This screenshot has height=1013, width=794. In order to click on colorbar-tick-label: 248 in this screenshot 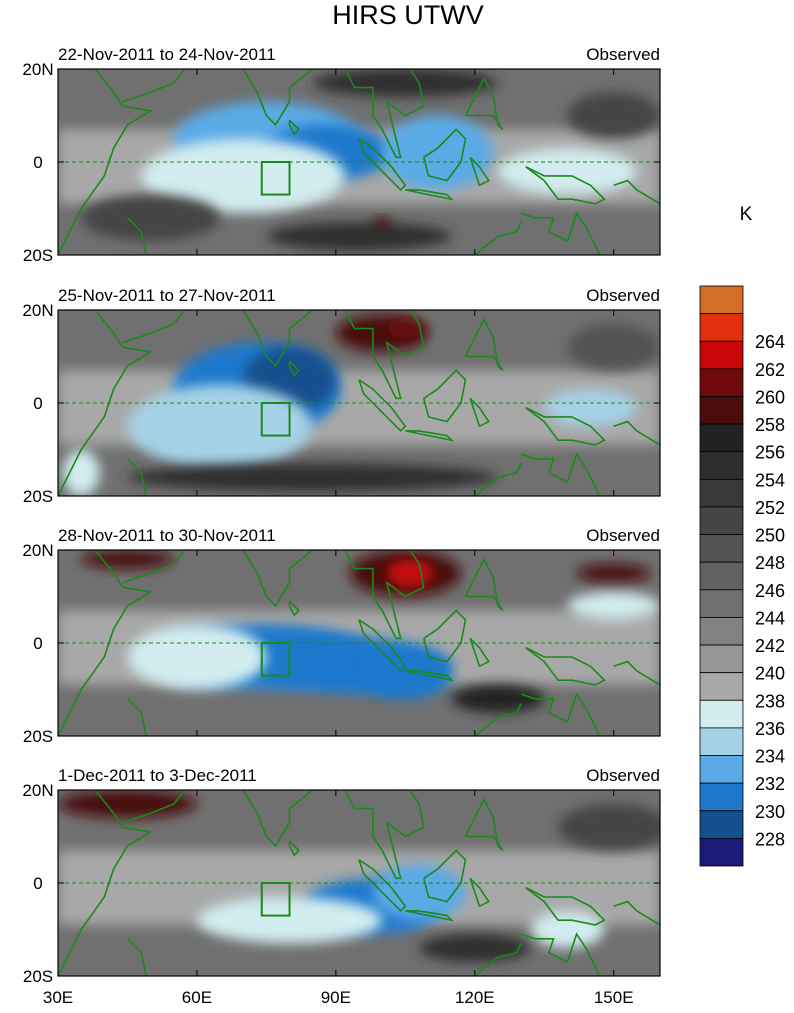, I will do `click(770, 563)`.